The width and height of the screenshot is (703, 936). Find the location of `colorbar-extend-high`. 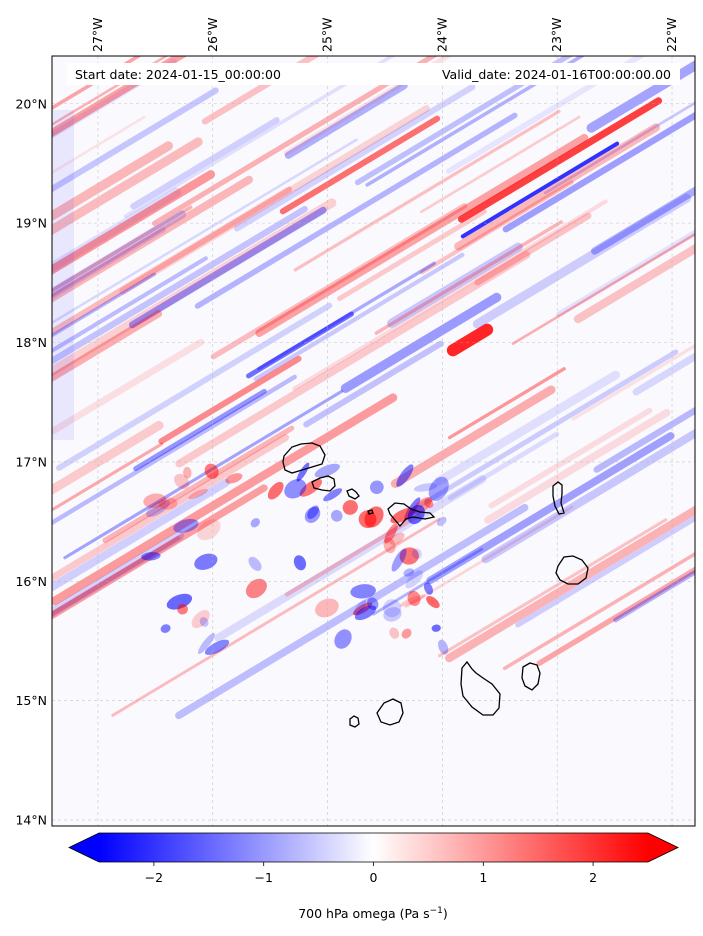

colorbar-extend-high is located at coordinates (663, 847).